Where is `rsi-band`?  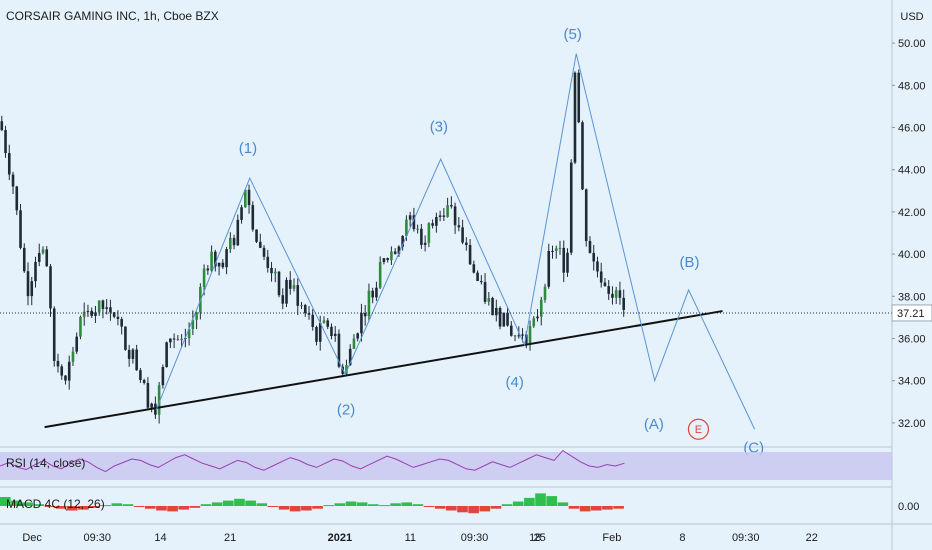 rsi-band is located at coordinates (446, 466).